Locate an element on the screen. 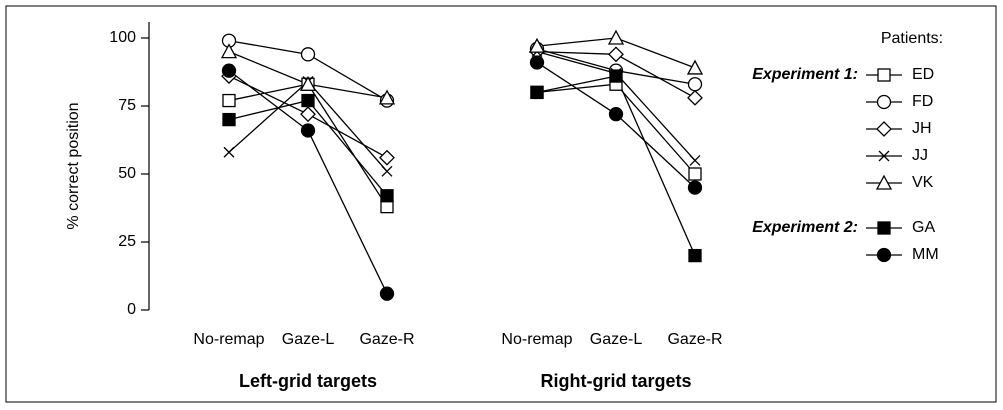 Image resolution: width=1003 pixels, height=410 pixels. legend-label: MM is located at coordinates (925, 254).